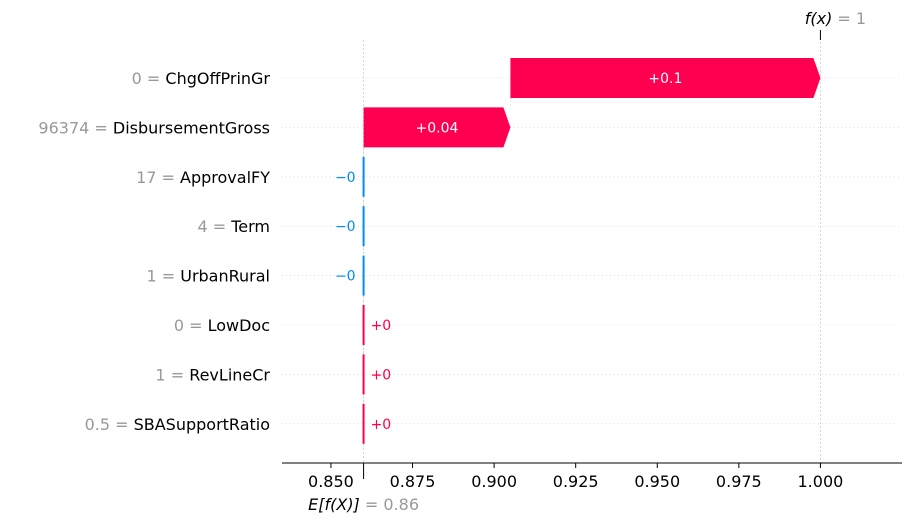  I want to click on x-tick-label: 1.000, so click(821, 481).